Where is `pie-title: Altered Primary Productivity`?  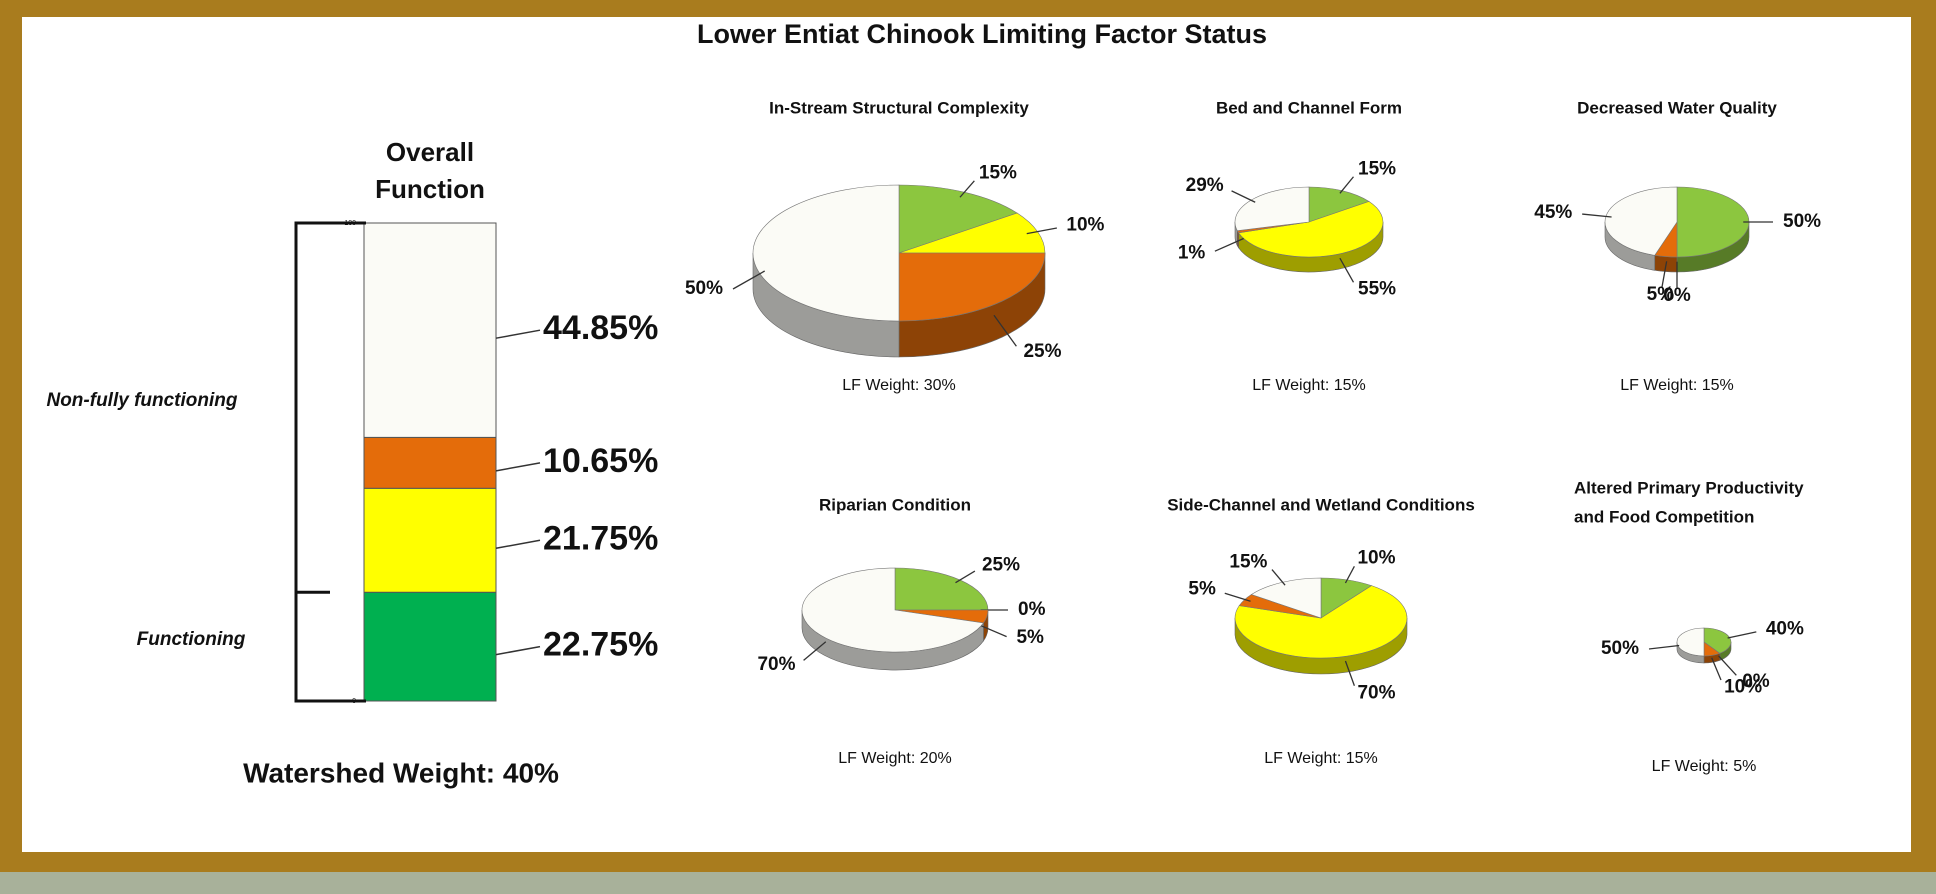
pie-title: Altered Primary Productivity is located at coordinates (1689, 487).